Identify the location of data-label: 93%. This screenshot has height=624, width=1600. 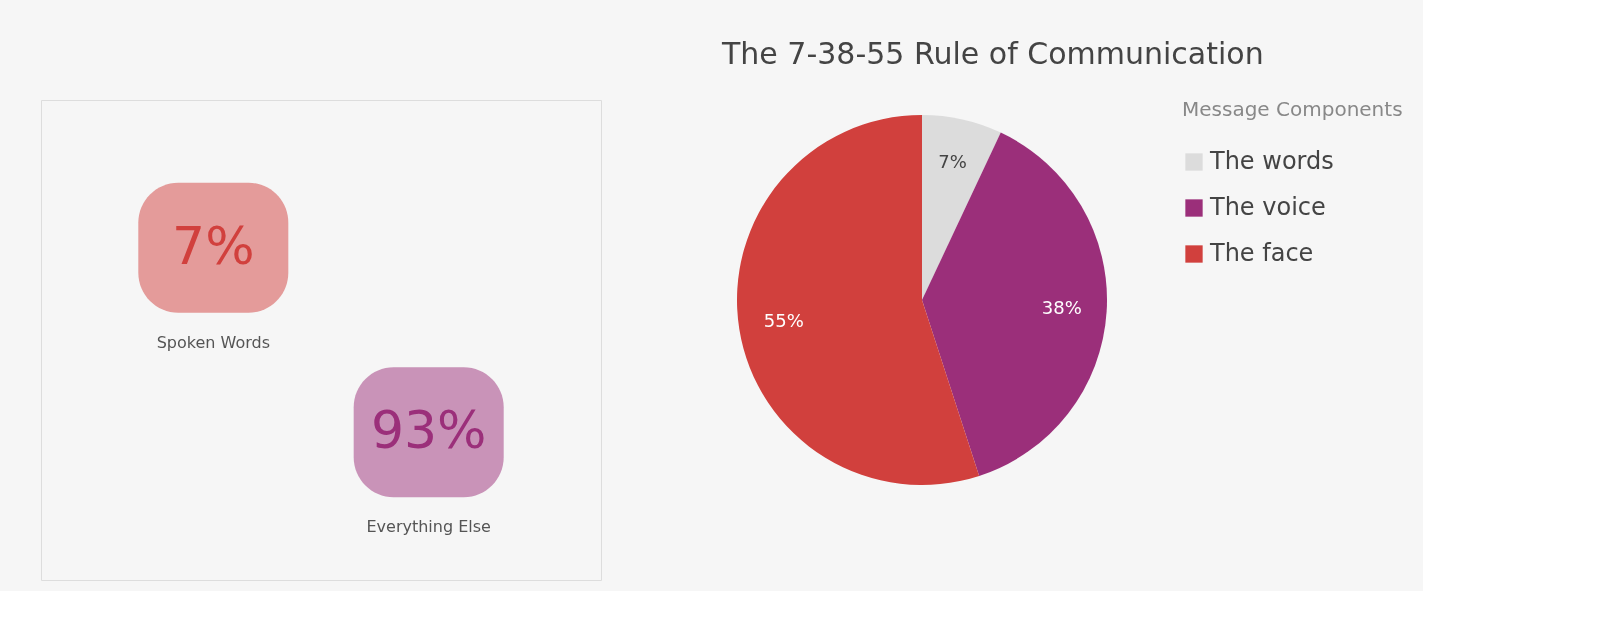
(428, 430).